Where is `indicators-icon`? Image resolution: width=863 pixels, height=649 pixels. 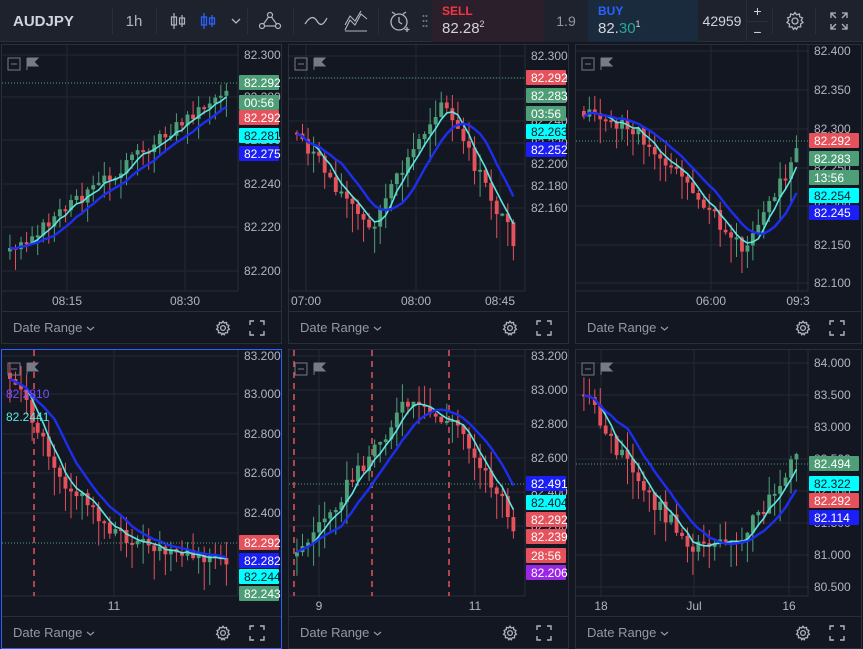 indicators-icon is located at coordinates (270, 21).